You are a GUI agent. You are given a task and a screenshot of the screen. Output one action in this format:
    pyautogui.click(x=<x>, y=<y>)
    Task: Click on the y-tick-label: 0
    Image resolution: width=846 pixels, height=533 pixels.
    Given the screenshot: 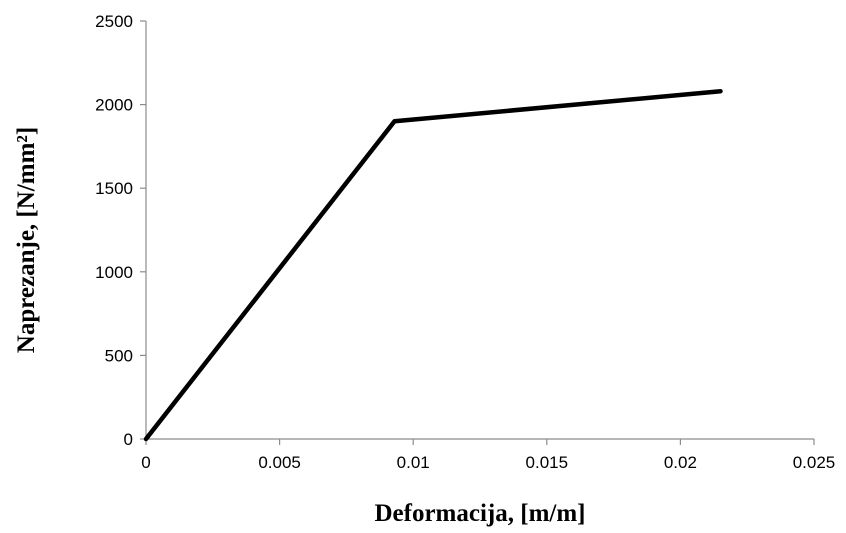 What is the action you would take?
    pyautogui.click(x=128, y=439)
    